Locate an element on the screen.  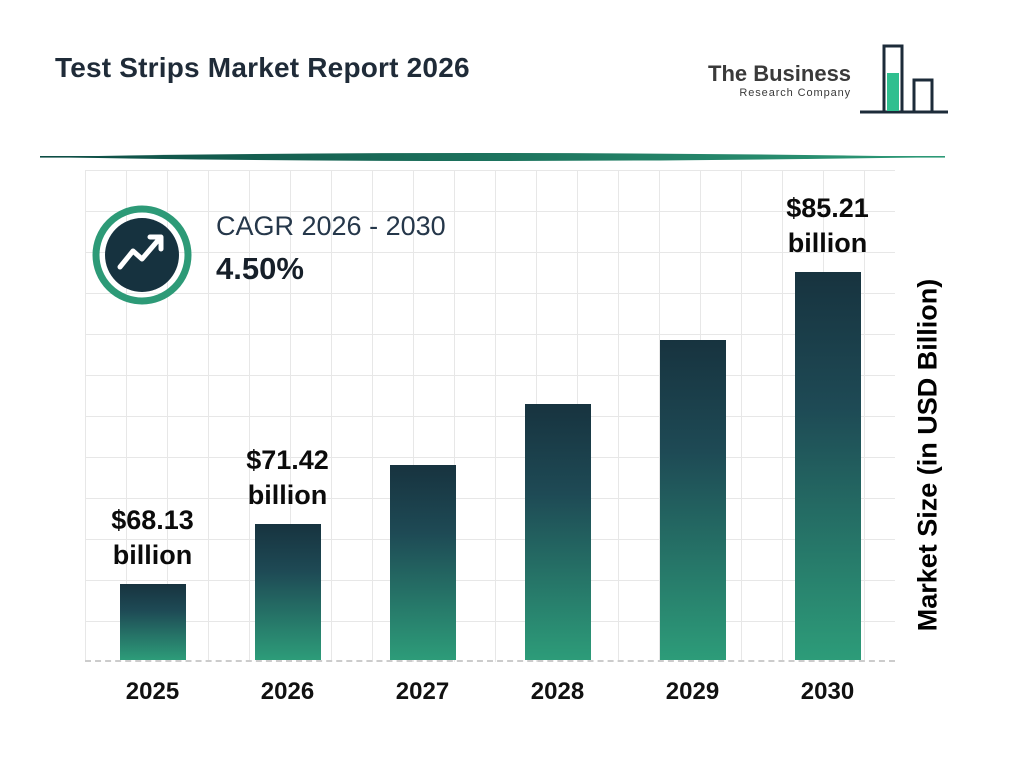
bar-2030 is located at coordinates (827, 466).